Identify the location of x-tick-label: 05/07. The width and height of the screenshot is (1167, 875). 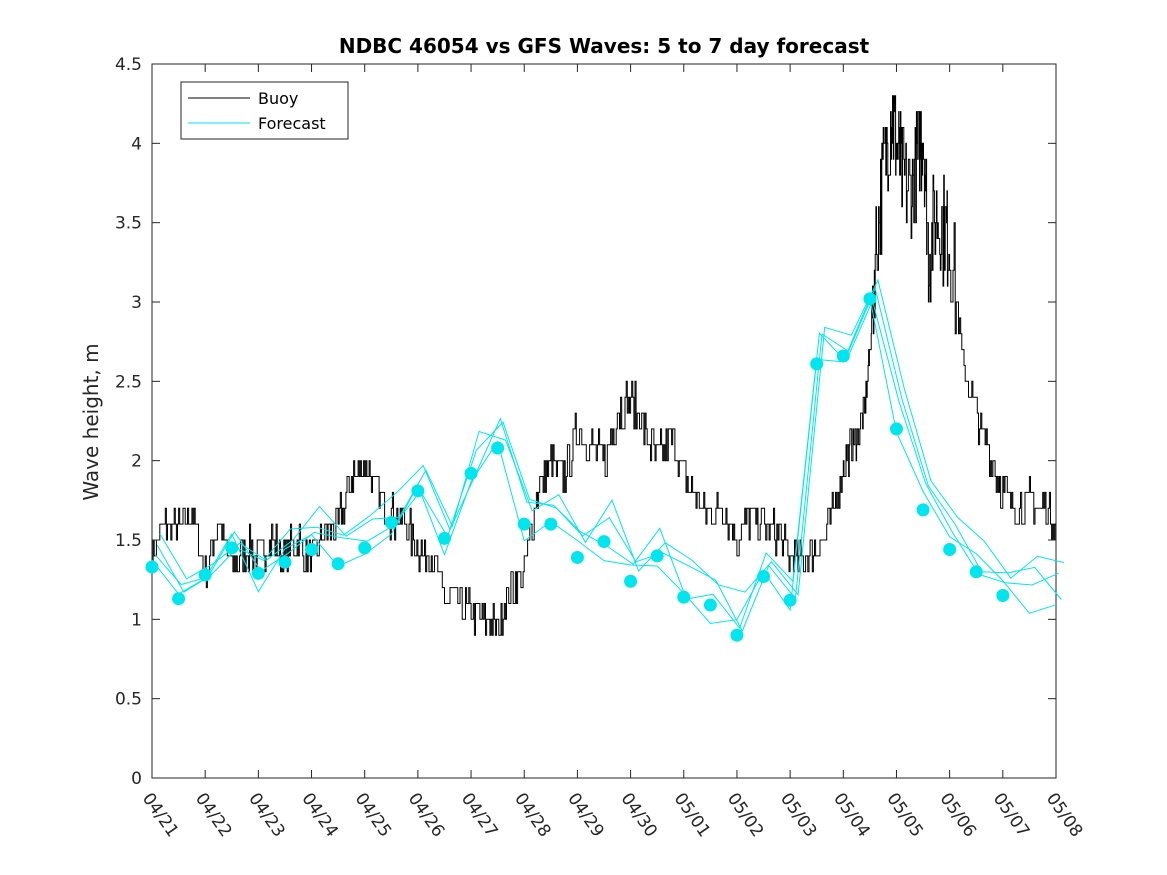
(1011, 815).